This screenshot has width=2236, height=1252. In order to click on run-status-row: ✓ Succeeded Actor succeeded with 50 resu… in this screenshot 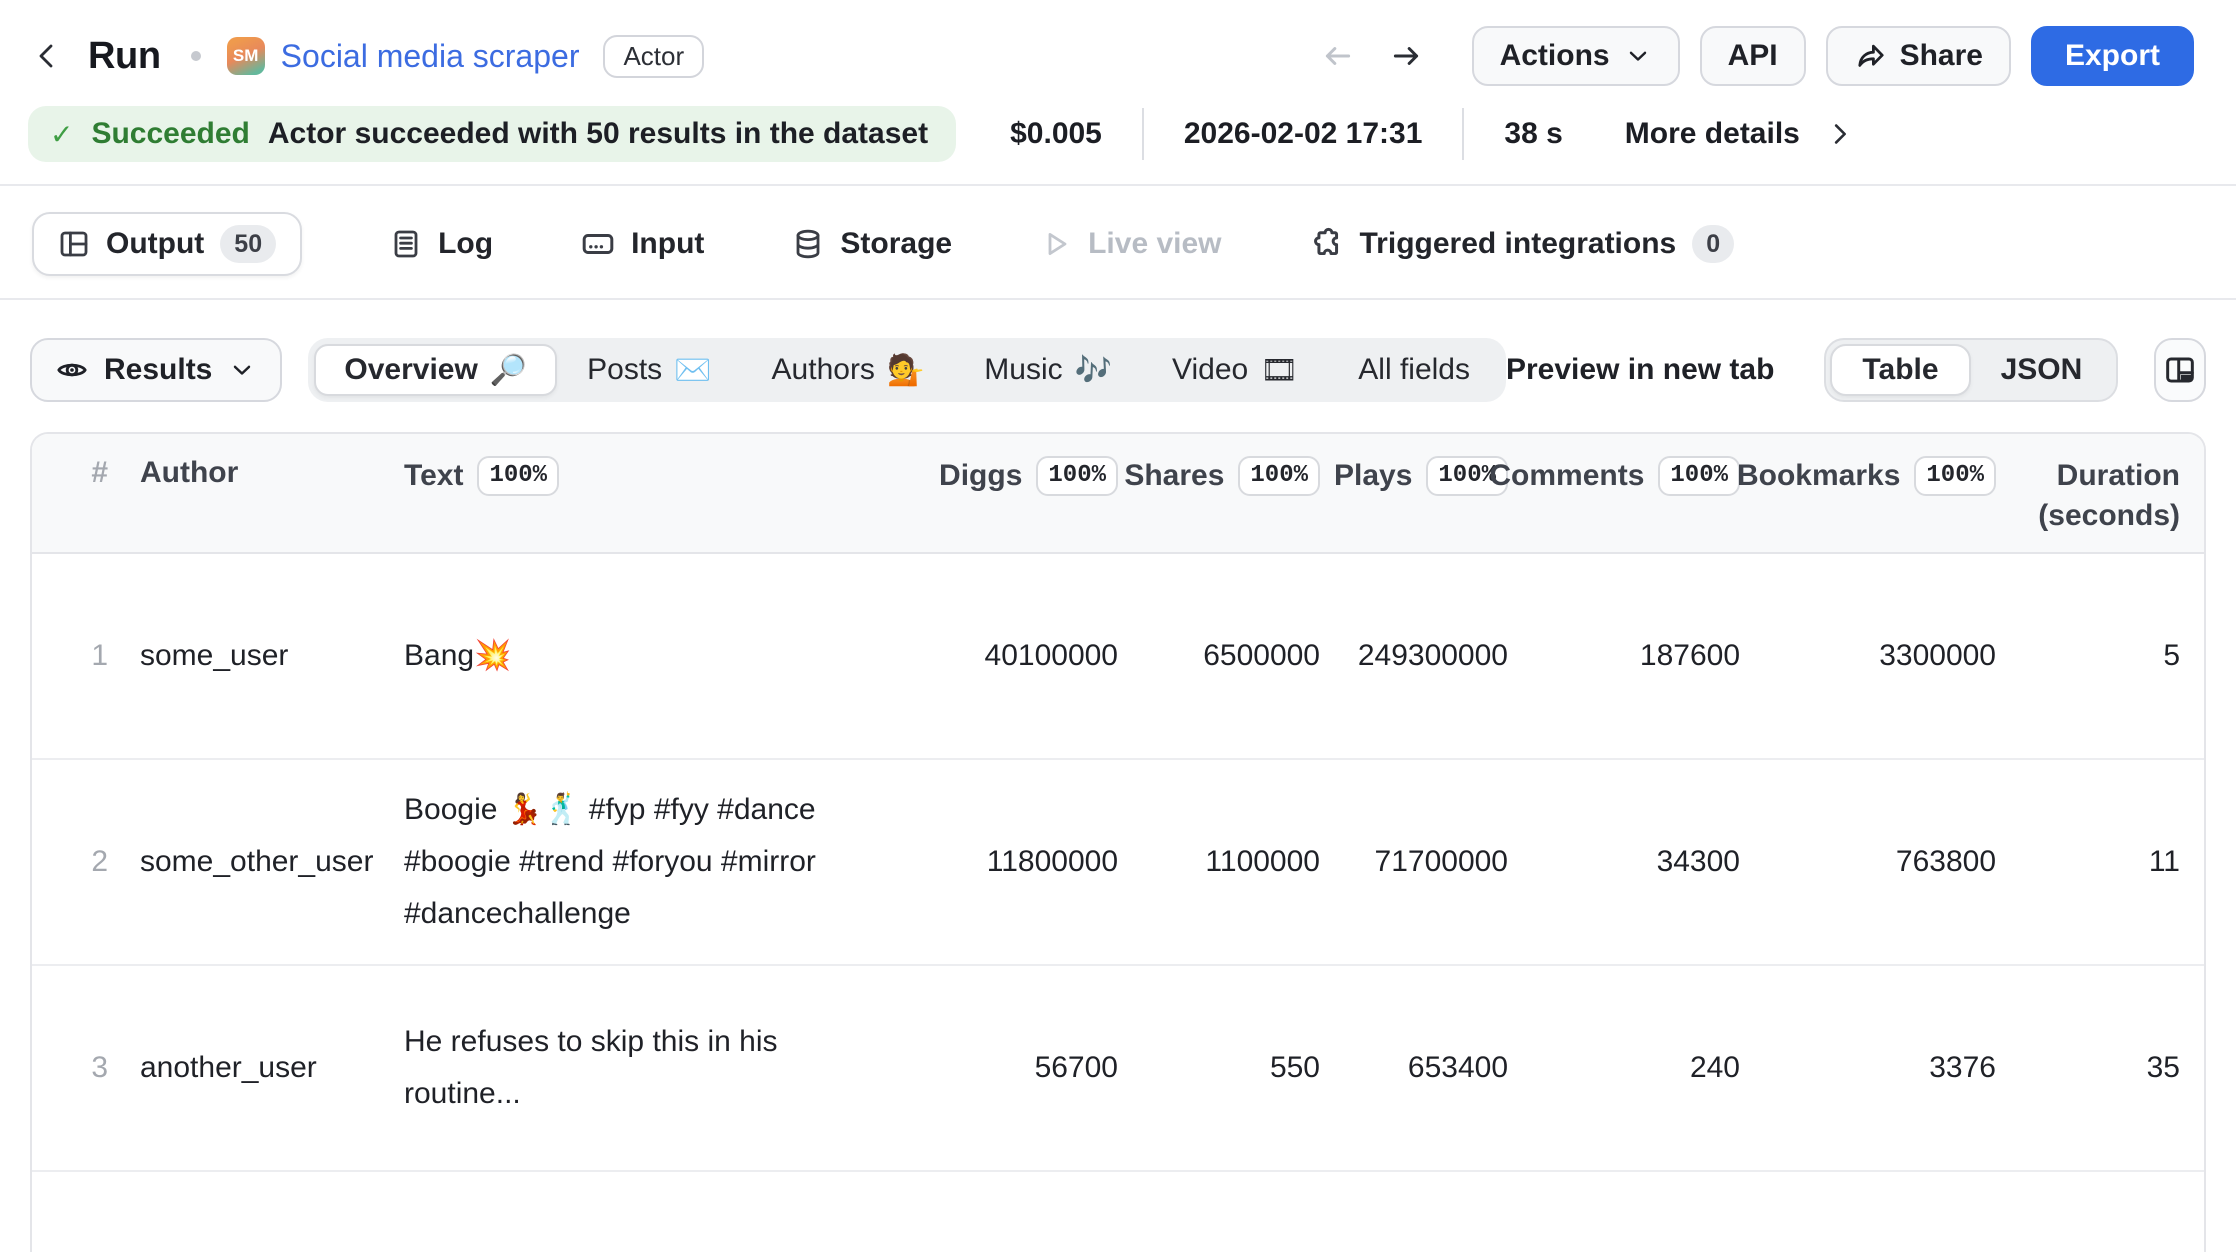, I will do `click(1111, 134)`.